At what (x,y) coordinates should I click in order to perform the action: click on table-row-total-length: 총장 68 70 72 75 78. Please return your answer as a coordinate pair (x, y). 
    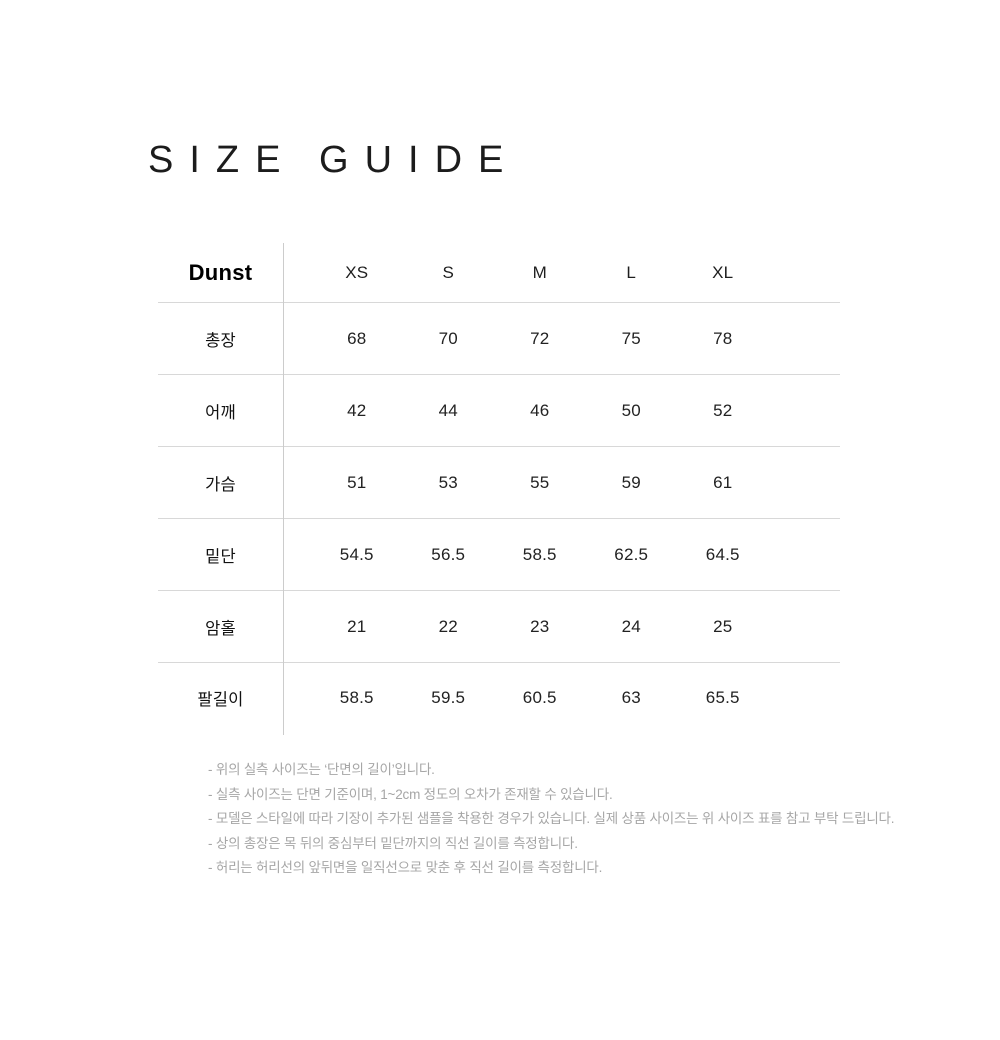
    Looking at the image, I should click on (499, 339).